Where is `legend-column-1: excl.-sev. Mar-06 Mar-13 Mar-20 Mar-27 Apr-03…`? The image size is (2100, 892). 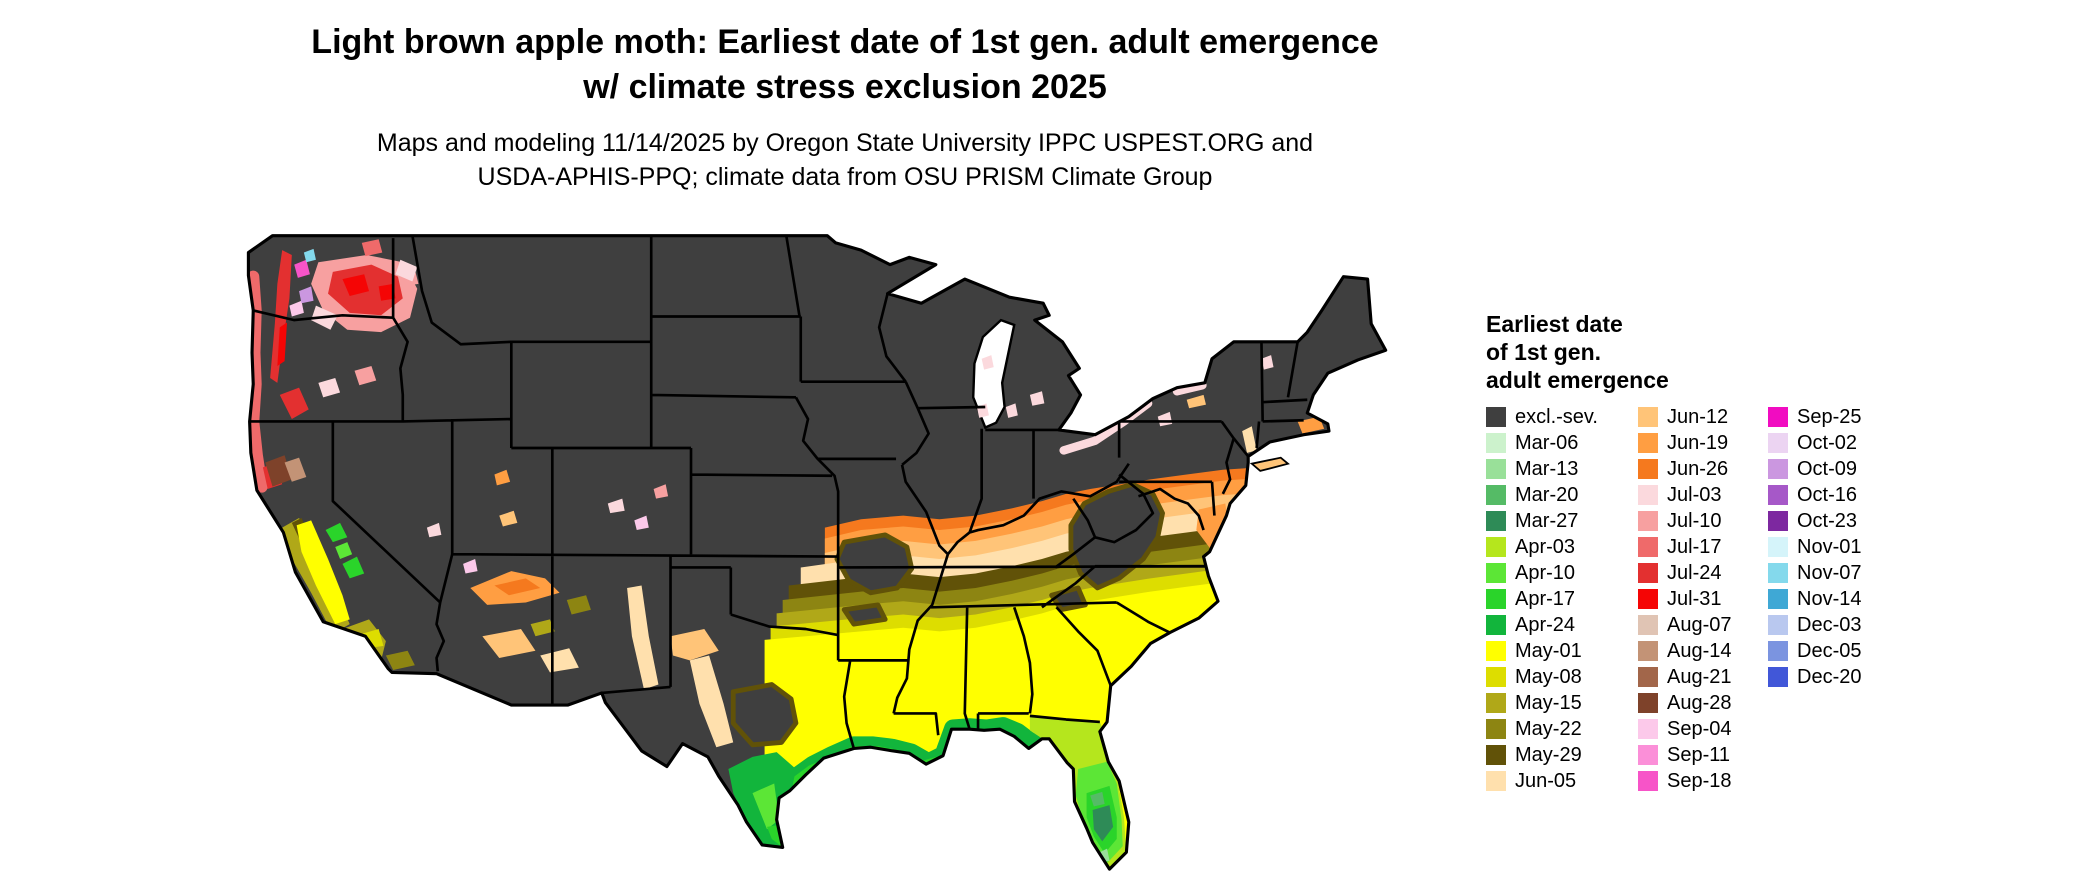 legend-column-1: excl.-sev. Mar-06 Mar-13 Mar-20 Mar-27 Apr-03… is located at coordinates (1562, 599).